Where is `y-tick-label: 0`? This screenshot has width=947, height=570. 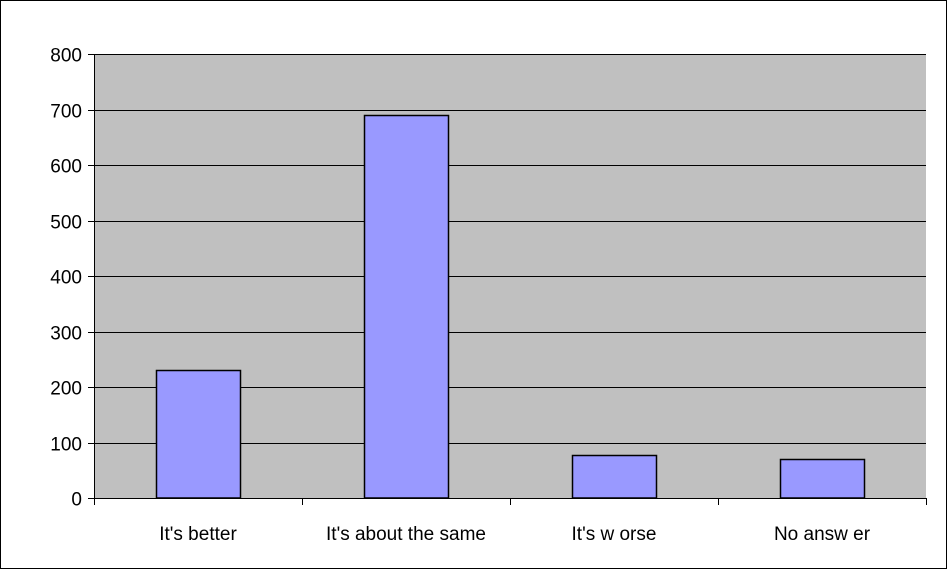 y-tick-label: 0 is located at coordinates (76, 500).